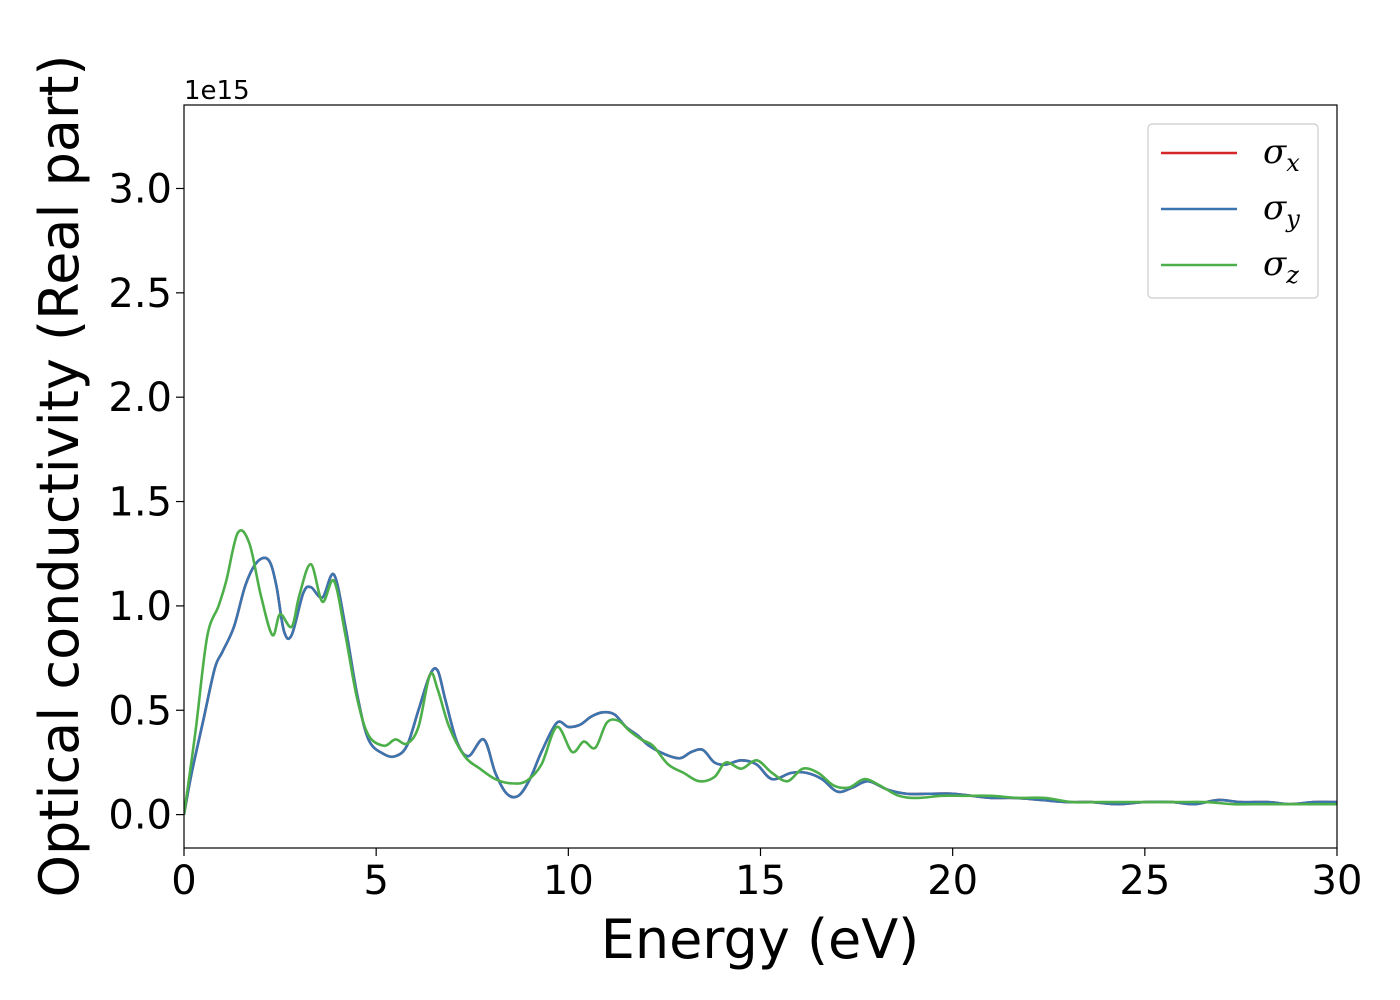  Describe the element at coordinates (140, 503) in the screenshot. I see `y-tick-label: 1.5` at that location.